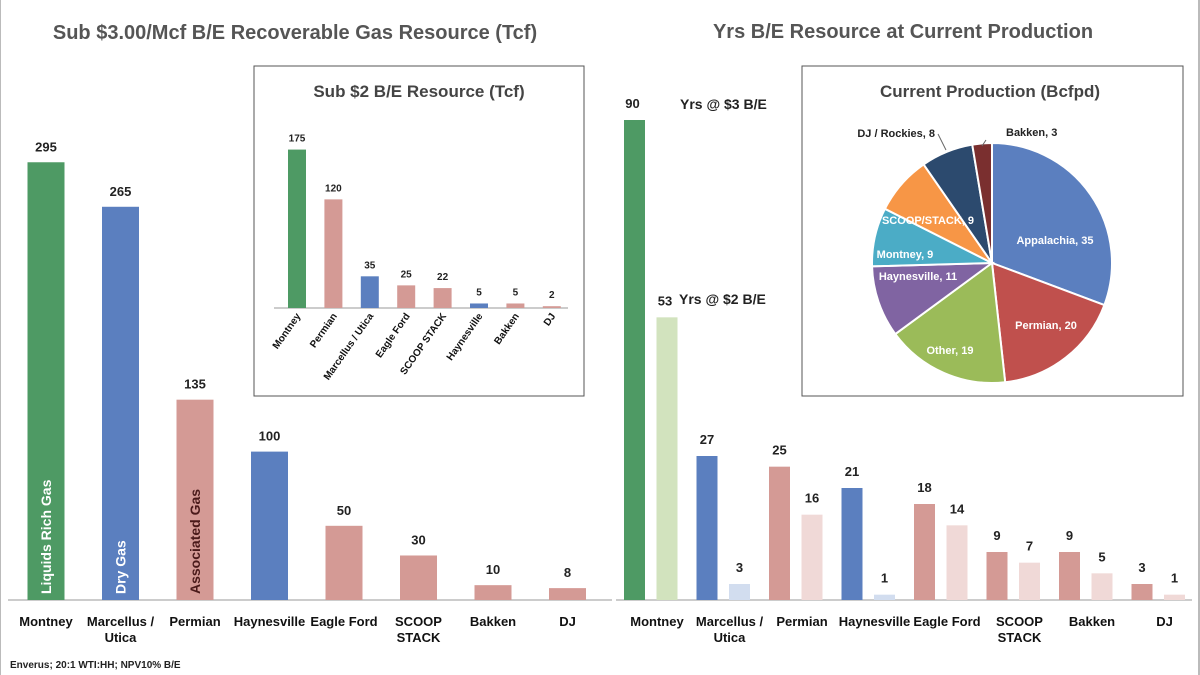 Image resolution: width=1200 pixels, height=675 pixels. What do you see at coordinates (984, 143) in the screenshot?
I see `leader-line-bakken` at bounding box center [984, 143].